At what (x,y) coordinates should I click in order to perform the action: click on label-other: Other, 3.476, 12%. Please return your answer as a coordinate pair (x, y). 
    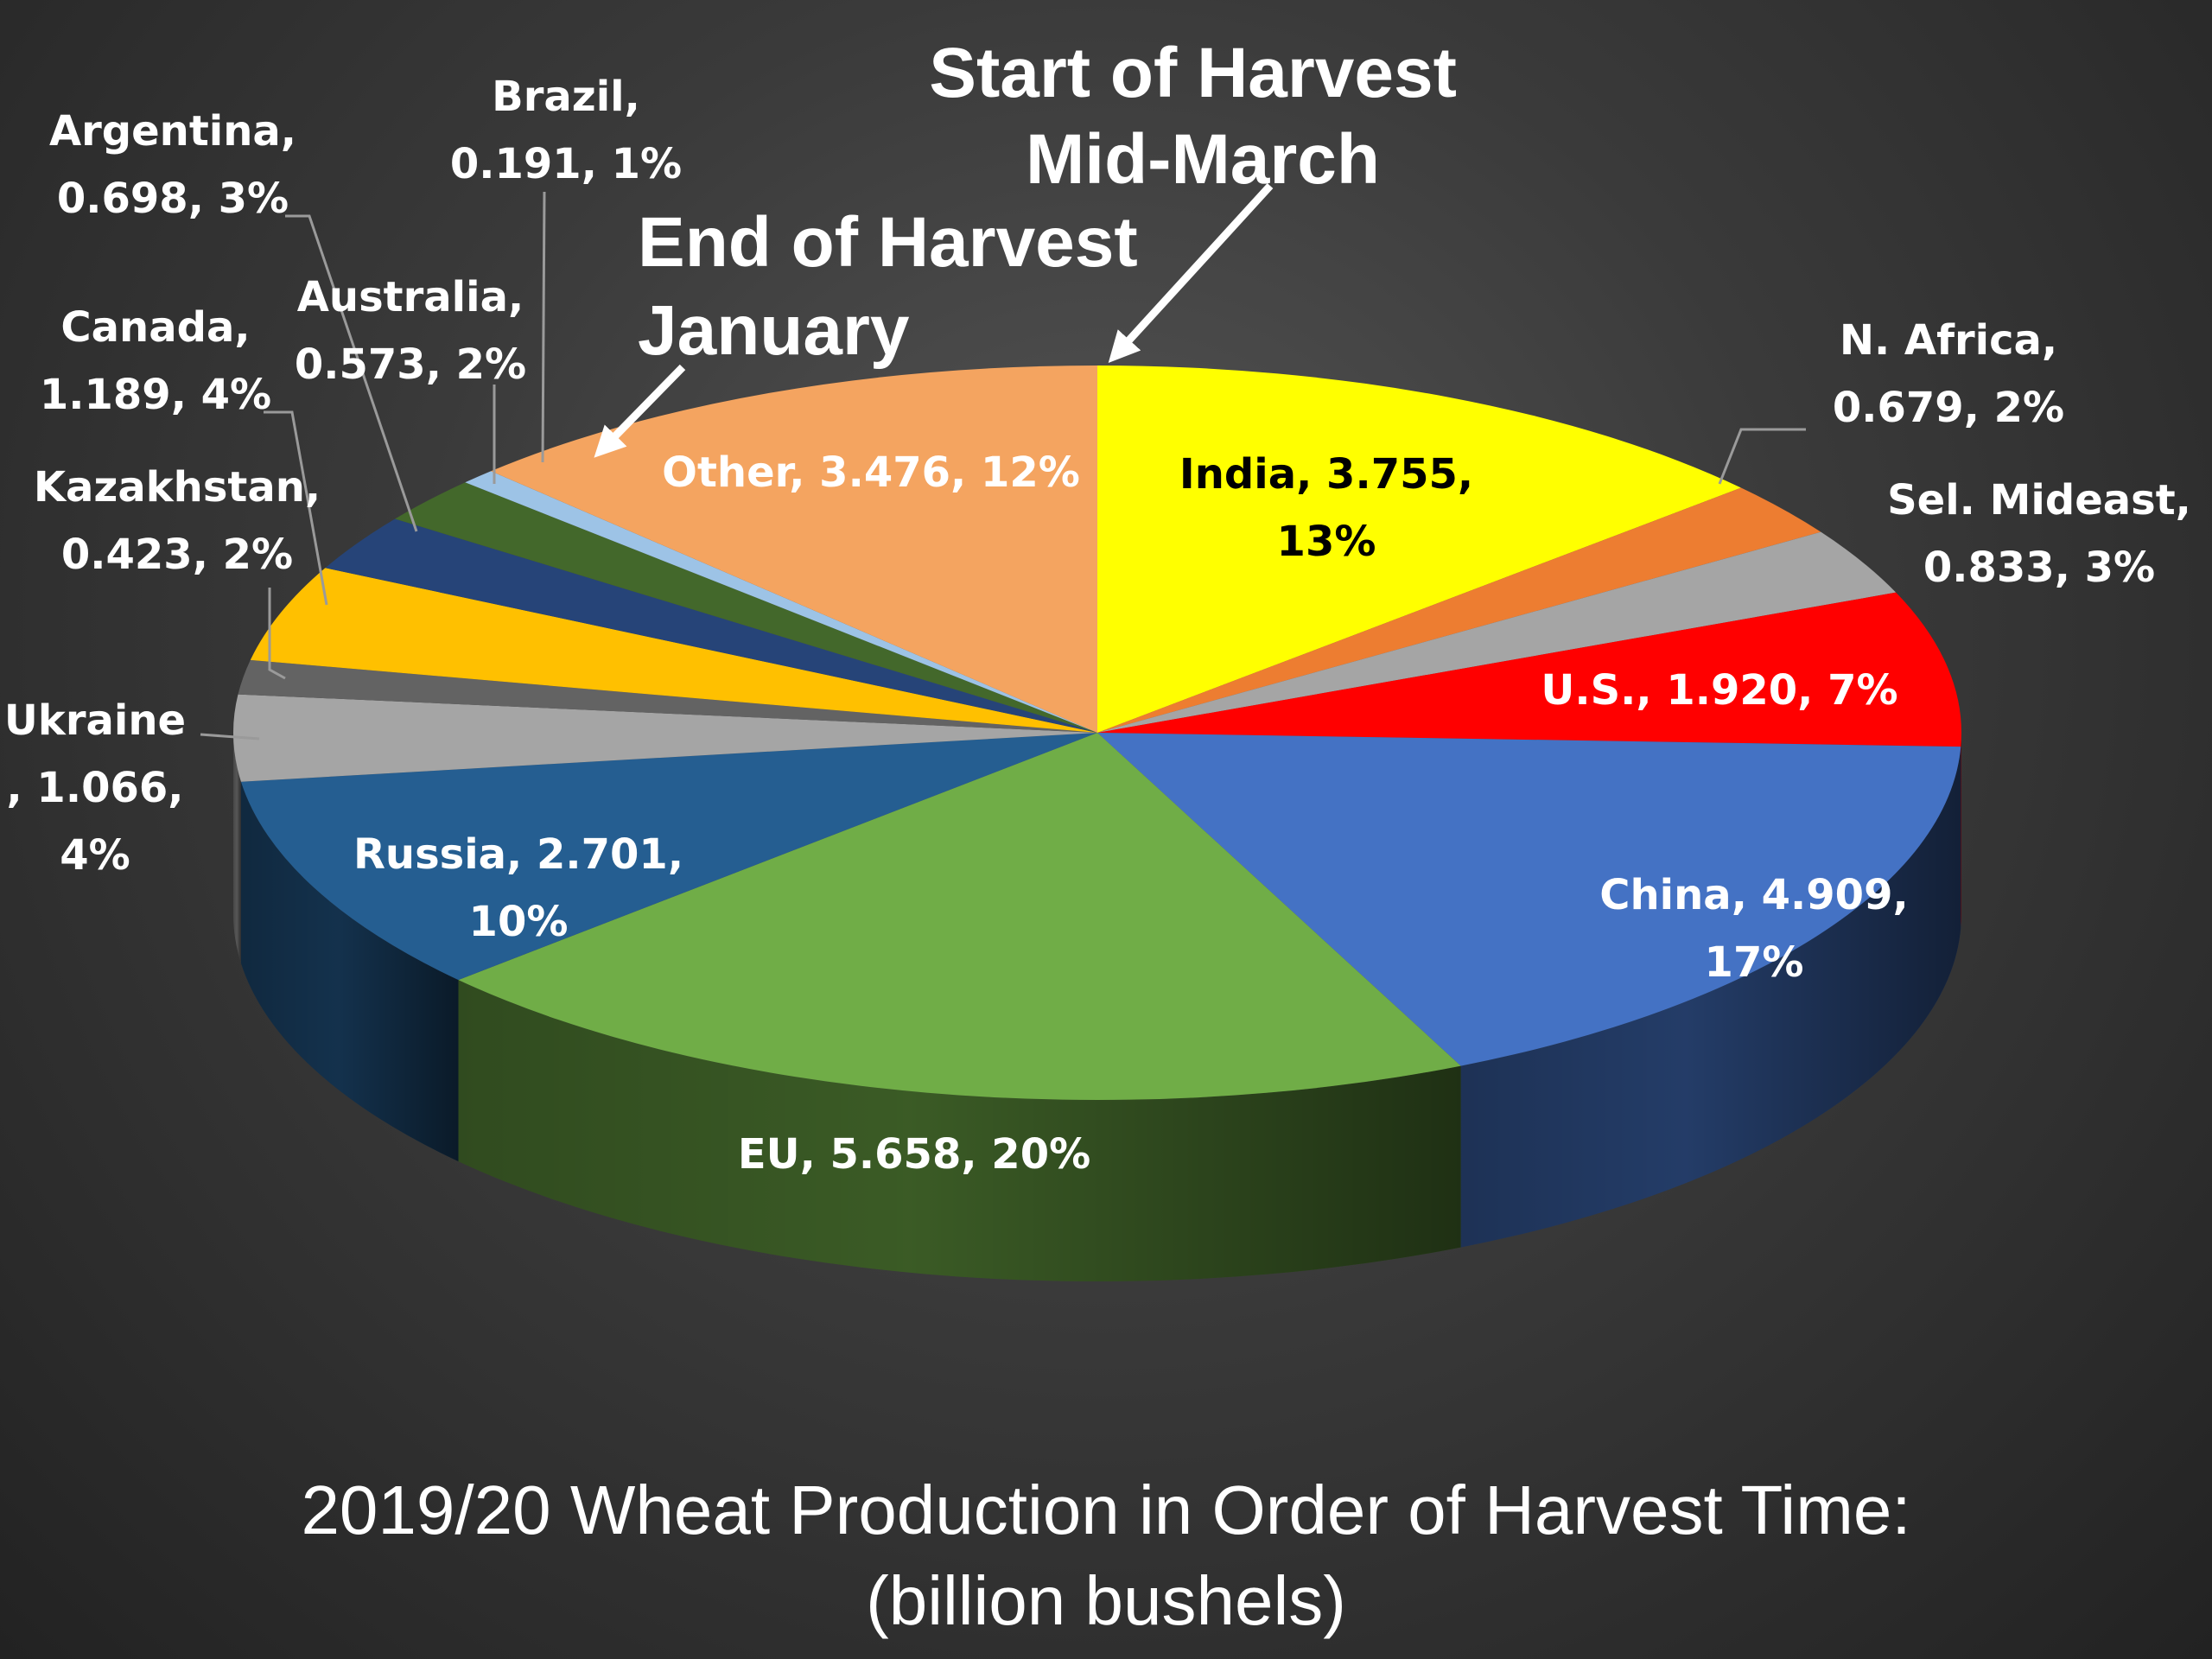
    Looking at the image, I should click on (871, 473).